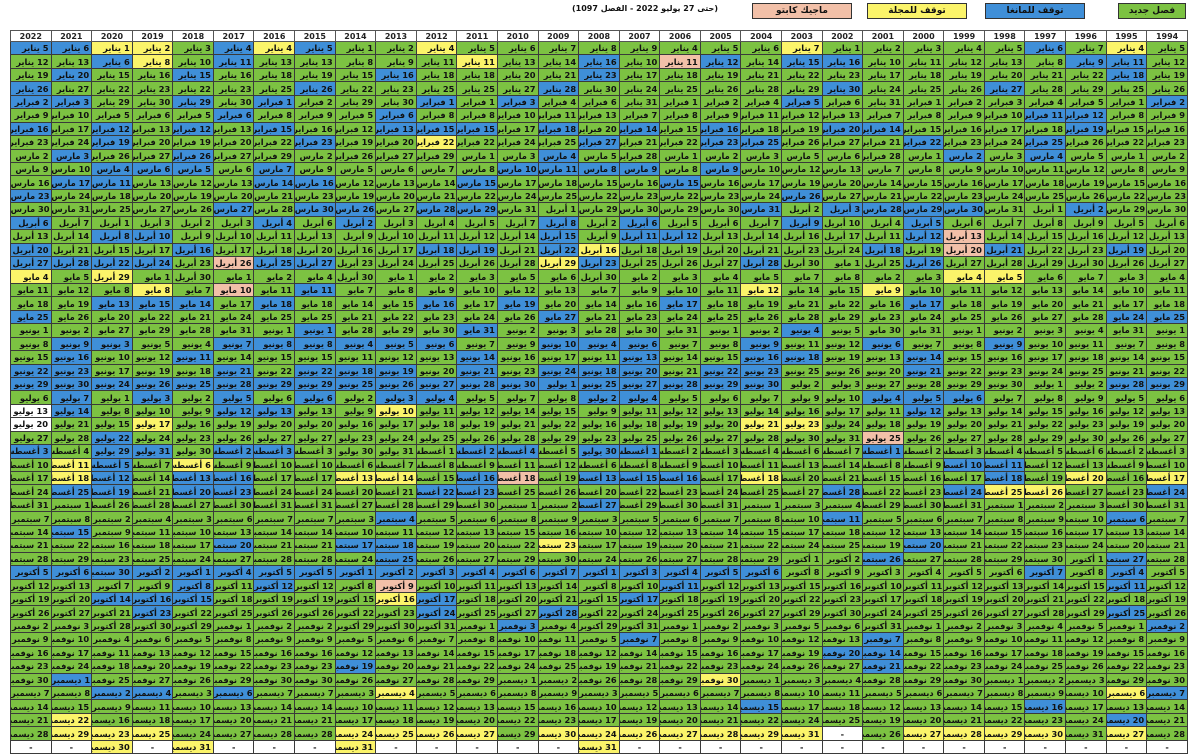 This screenshot has height=754, width=1200. What do you see at coordinates (1045, 303) in the screenshot?
I see `date-cell: 20 مايو` at bounding box center [1045, 303].